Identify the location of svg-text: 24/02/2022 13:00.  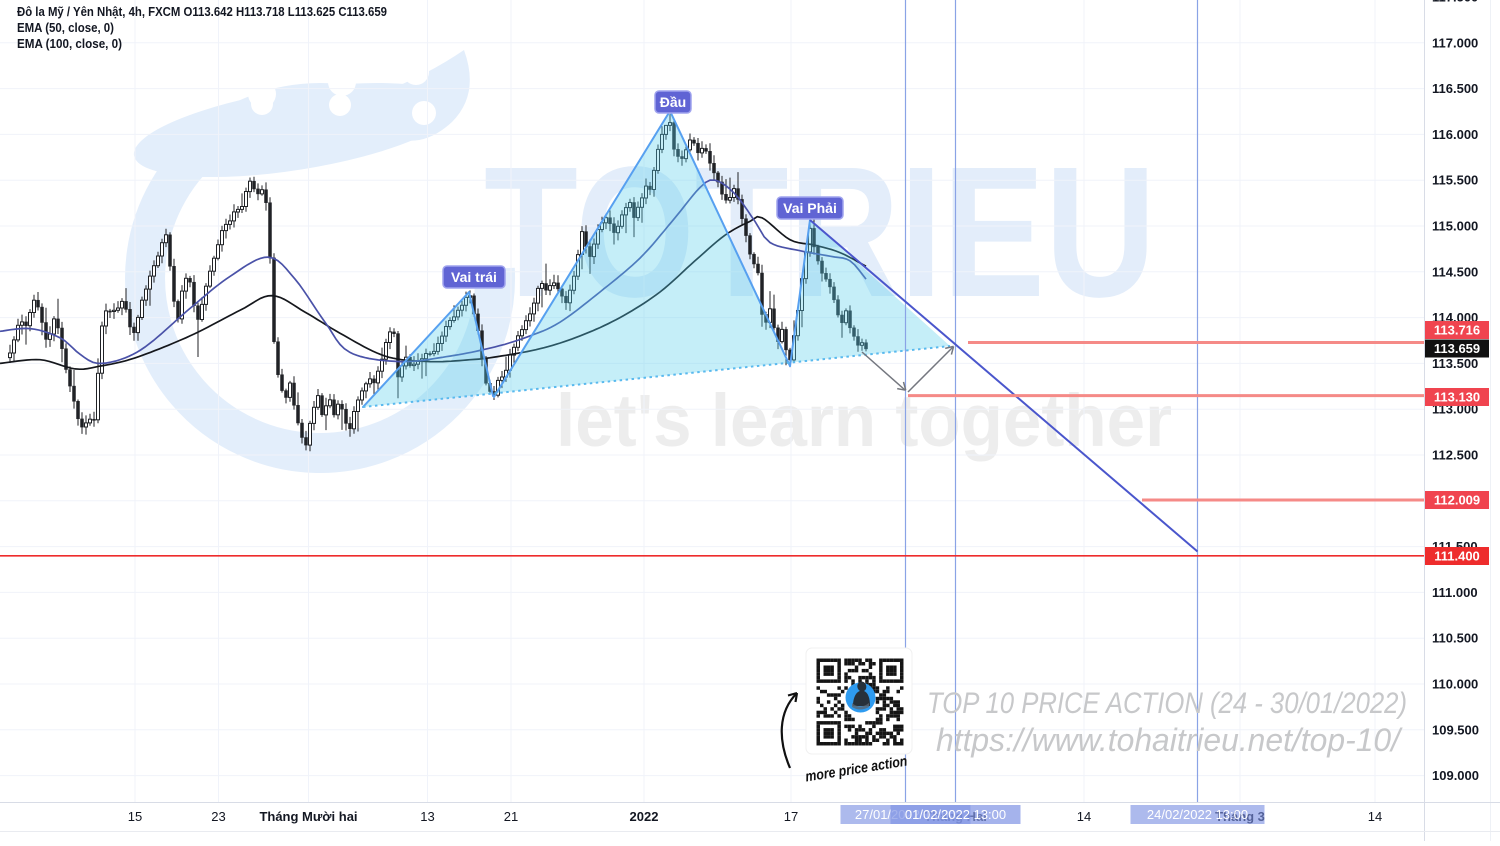
(1197, 814).